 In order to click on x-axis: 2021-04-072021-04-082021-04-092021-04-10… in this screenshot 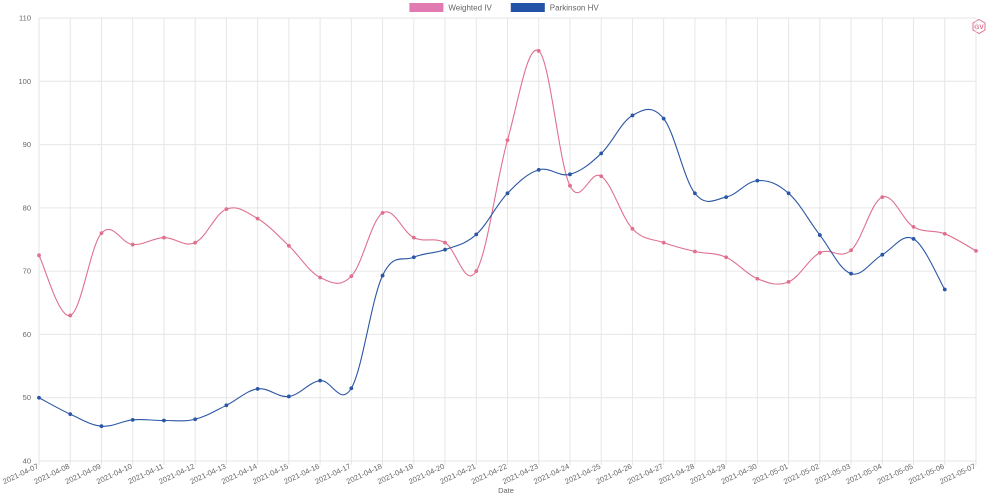, I will do `click(489, 474)`.